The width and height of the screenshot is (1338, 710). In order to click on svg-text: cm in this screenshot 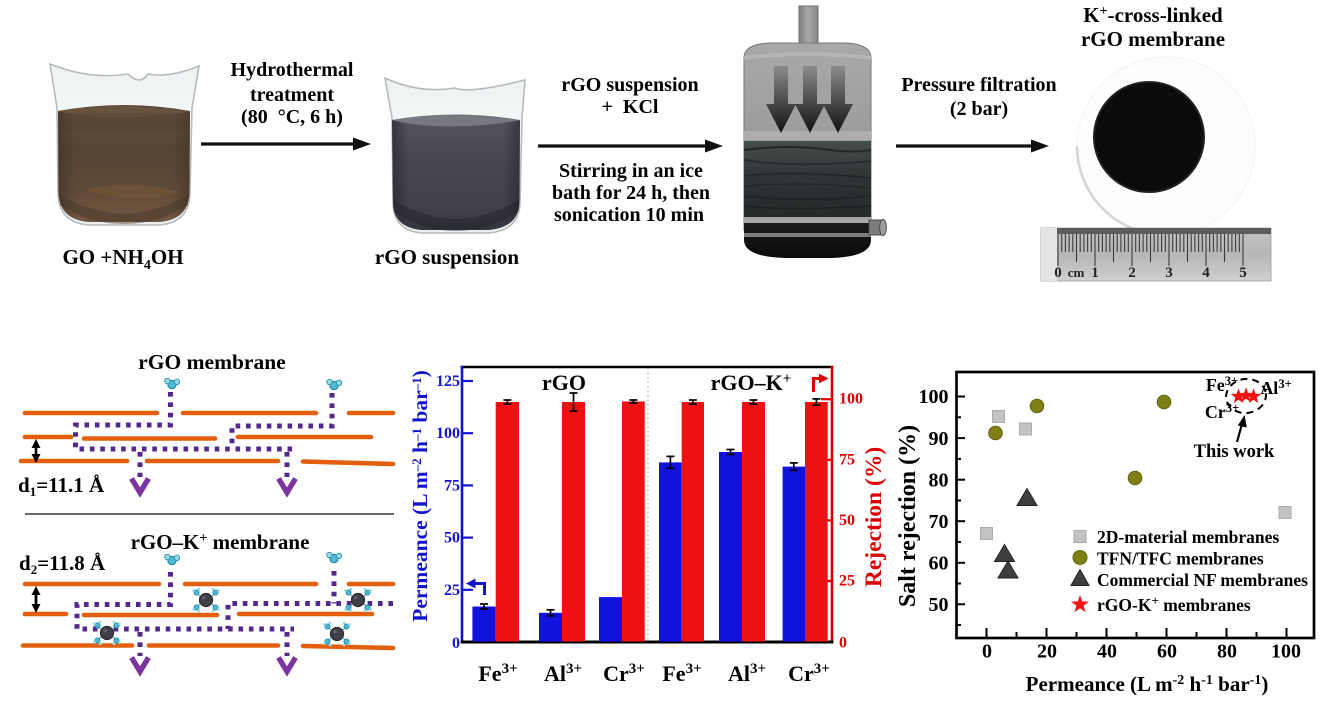, I will do `click(1076, 272)`.